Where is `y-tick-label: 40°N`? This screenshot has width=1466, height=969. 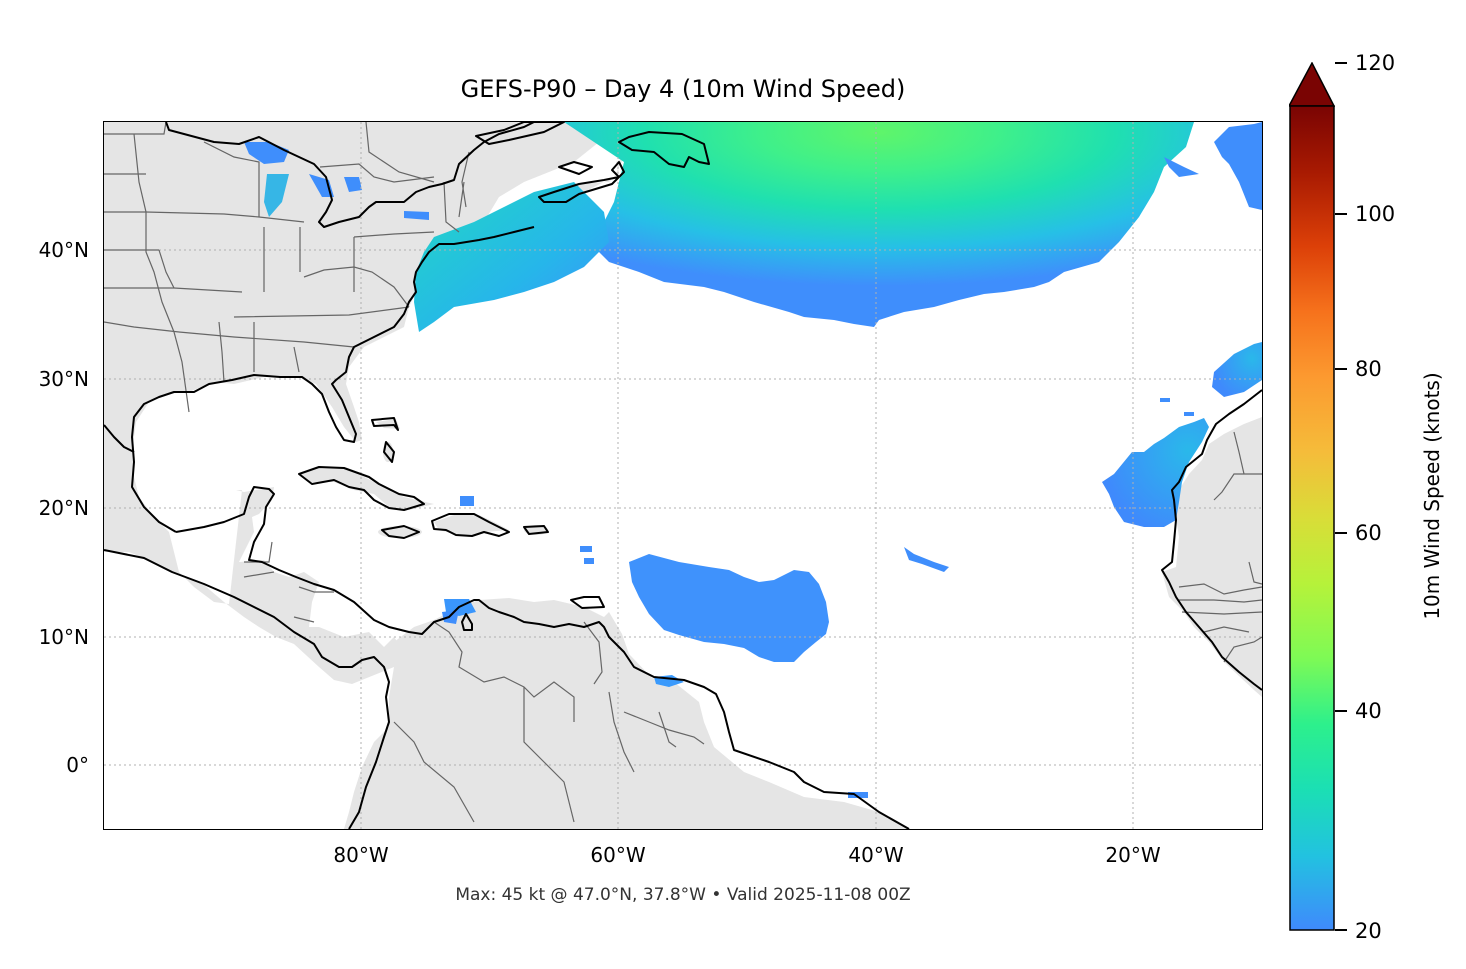 y-tick-label: 40°N is located at coordinates (63, 250).